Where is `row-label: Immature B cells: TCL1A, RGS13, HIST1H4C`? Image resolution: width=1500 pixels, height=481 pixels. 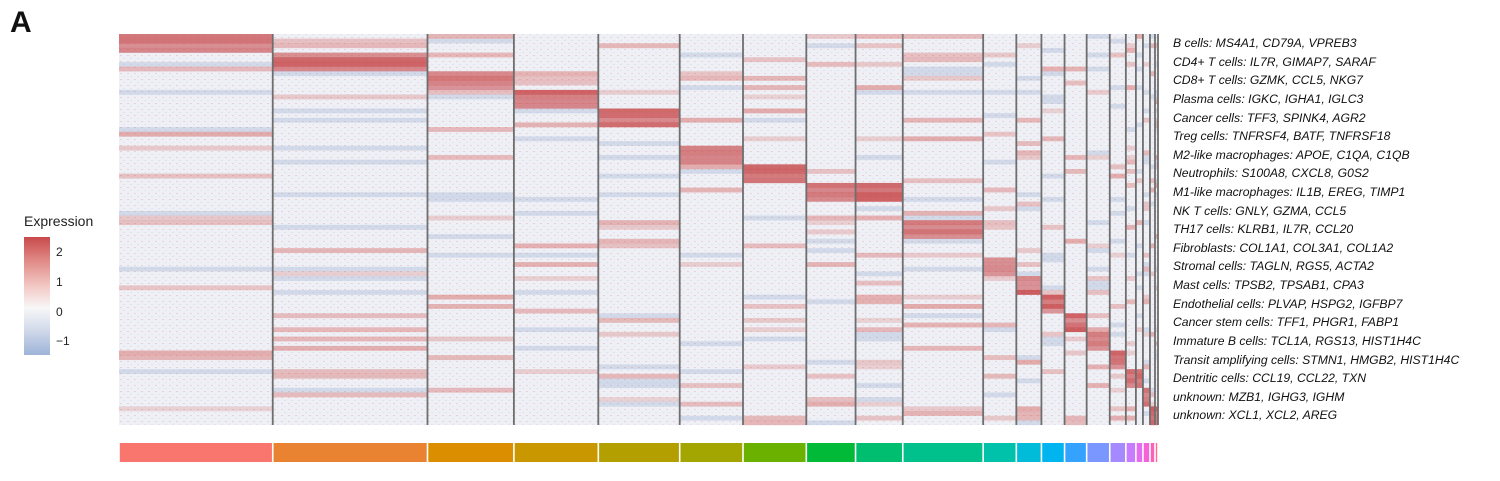
row-label: Immature B cells: TCL1A, RGS13, HIST1H4C is located at coordinates (1297, 340).